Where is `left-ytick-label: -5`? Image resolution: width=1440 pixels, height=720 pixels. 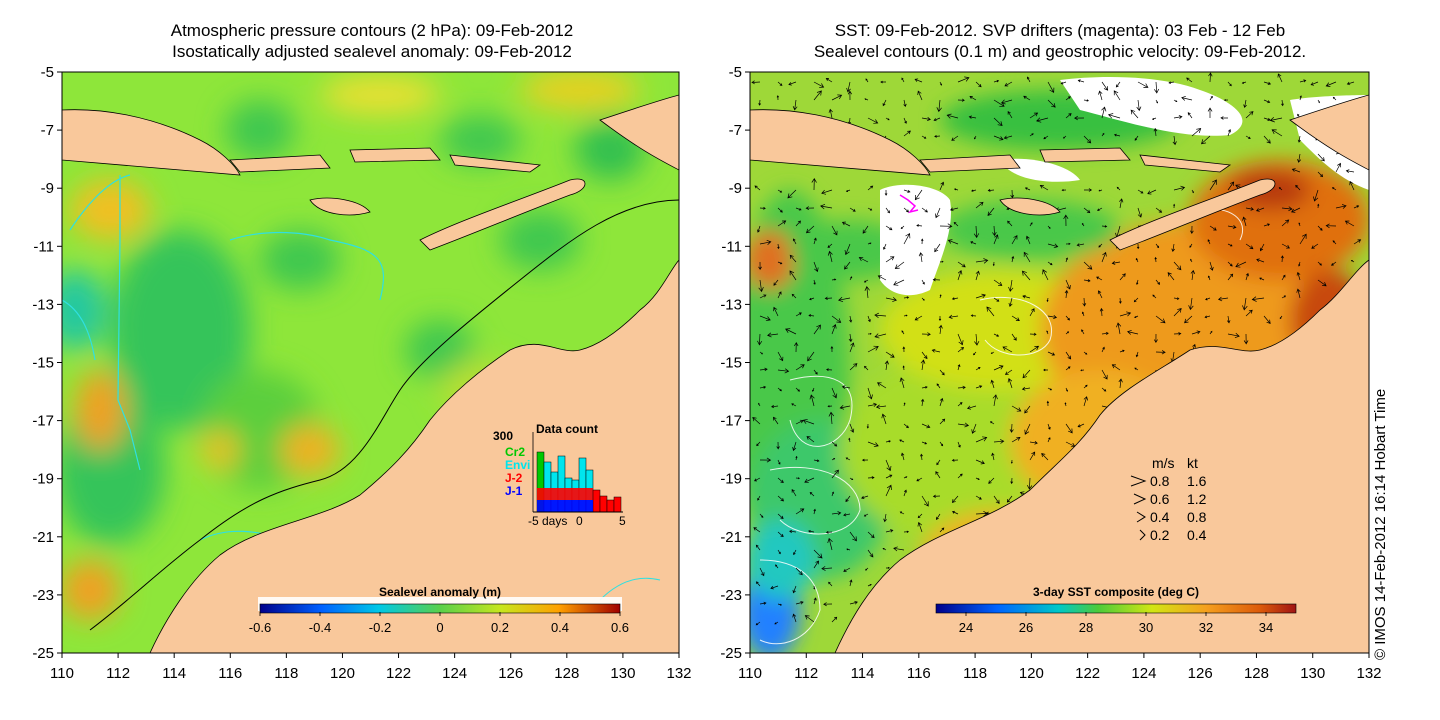 left-ytick-label: -5 is located at coordinates (47, 72).